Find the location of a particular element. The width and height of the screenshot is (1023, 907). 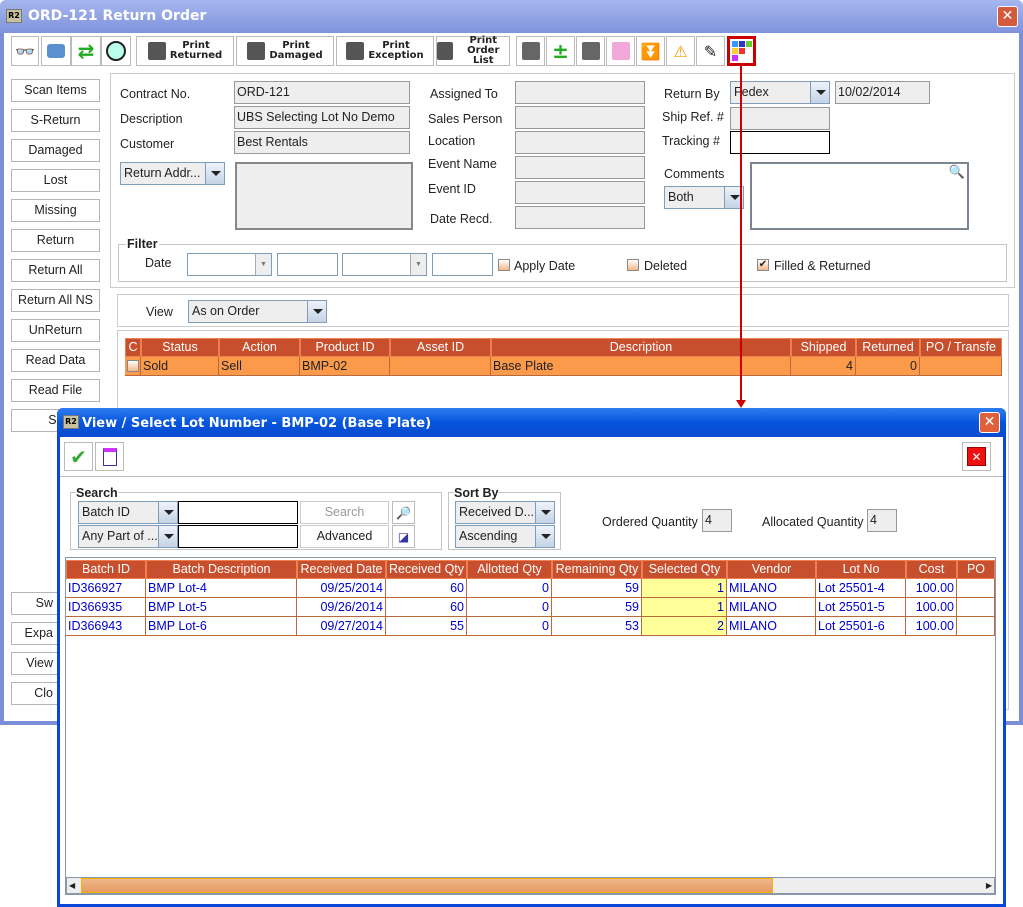

left-button-return-all: Return All is located at coordinates (55, 270).